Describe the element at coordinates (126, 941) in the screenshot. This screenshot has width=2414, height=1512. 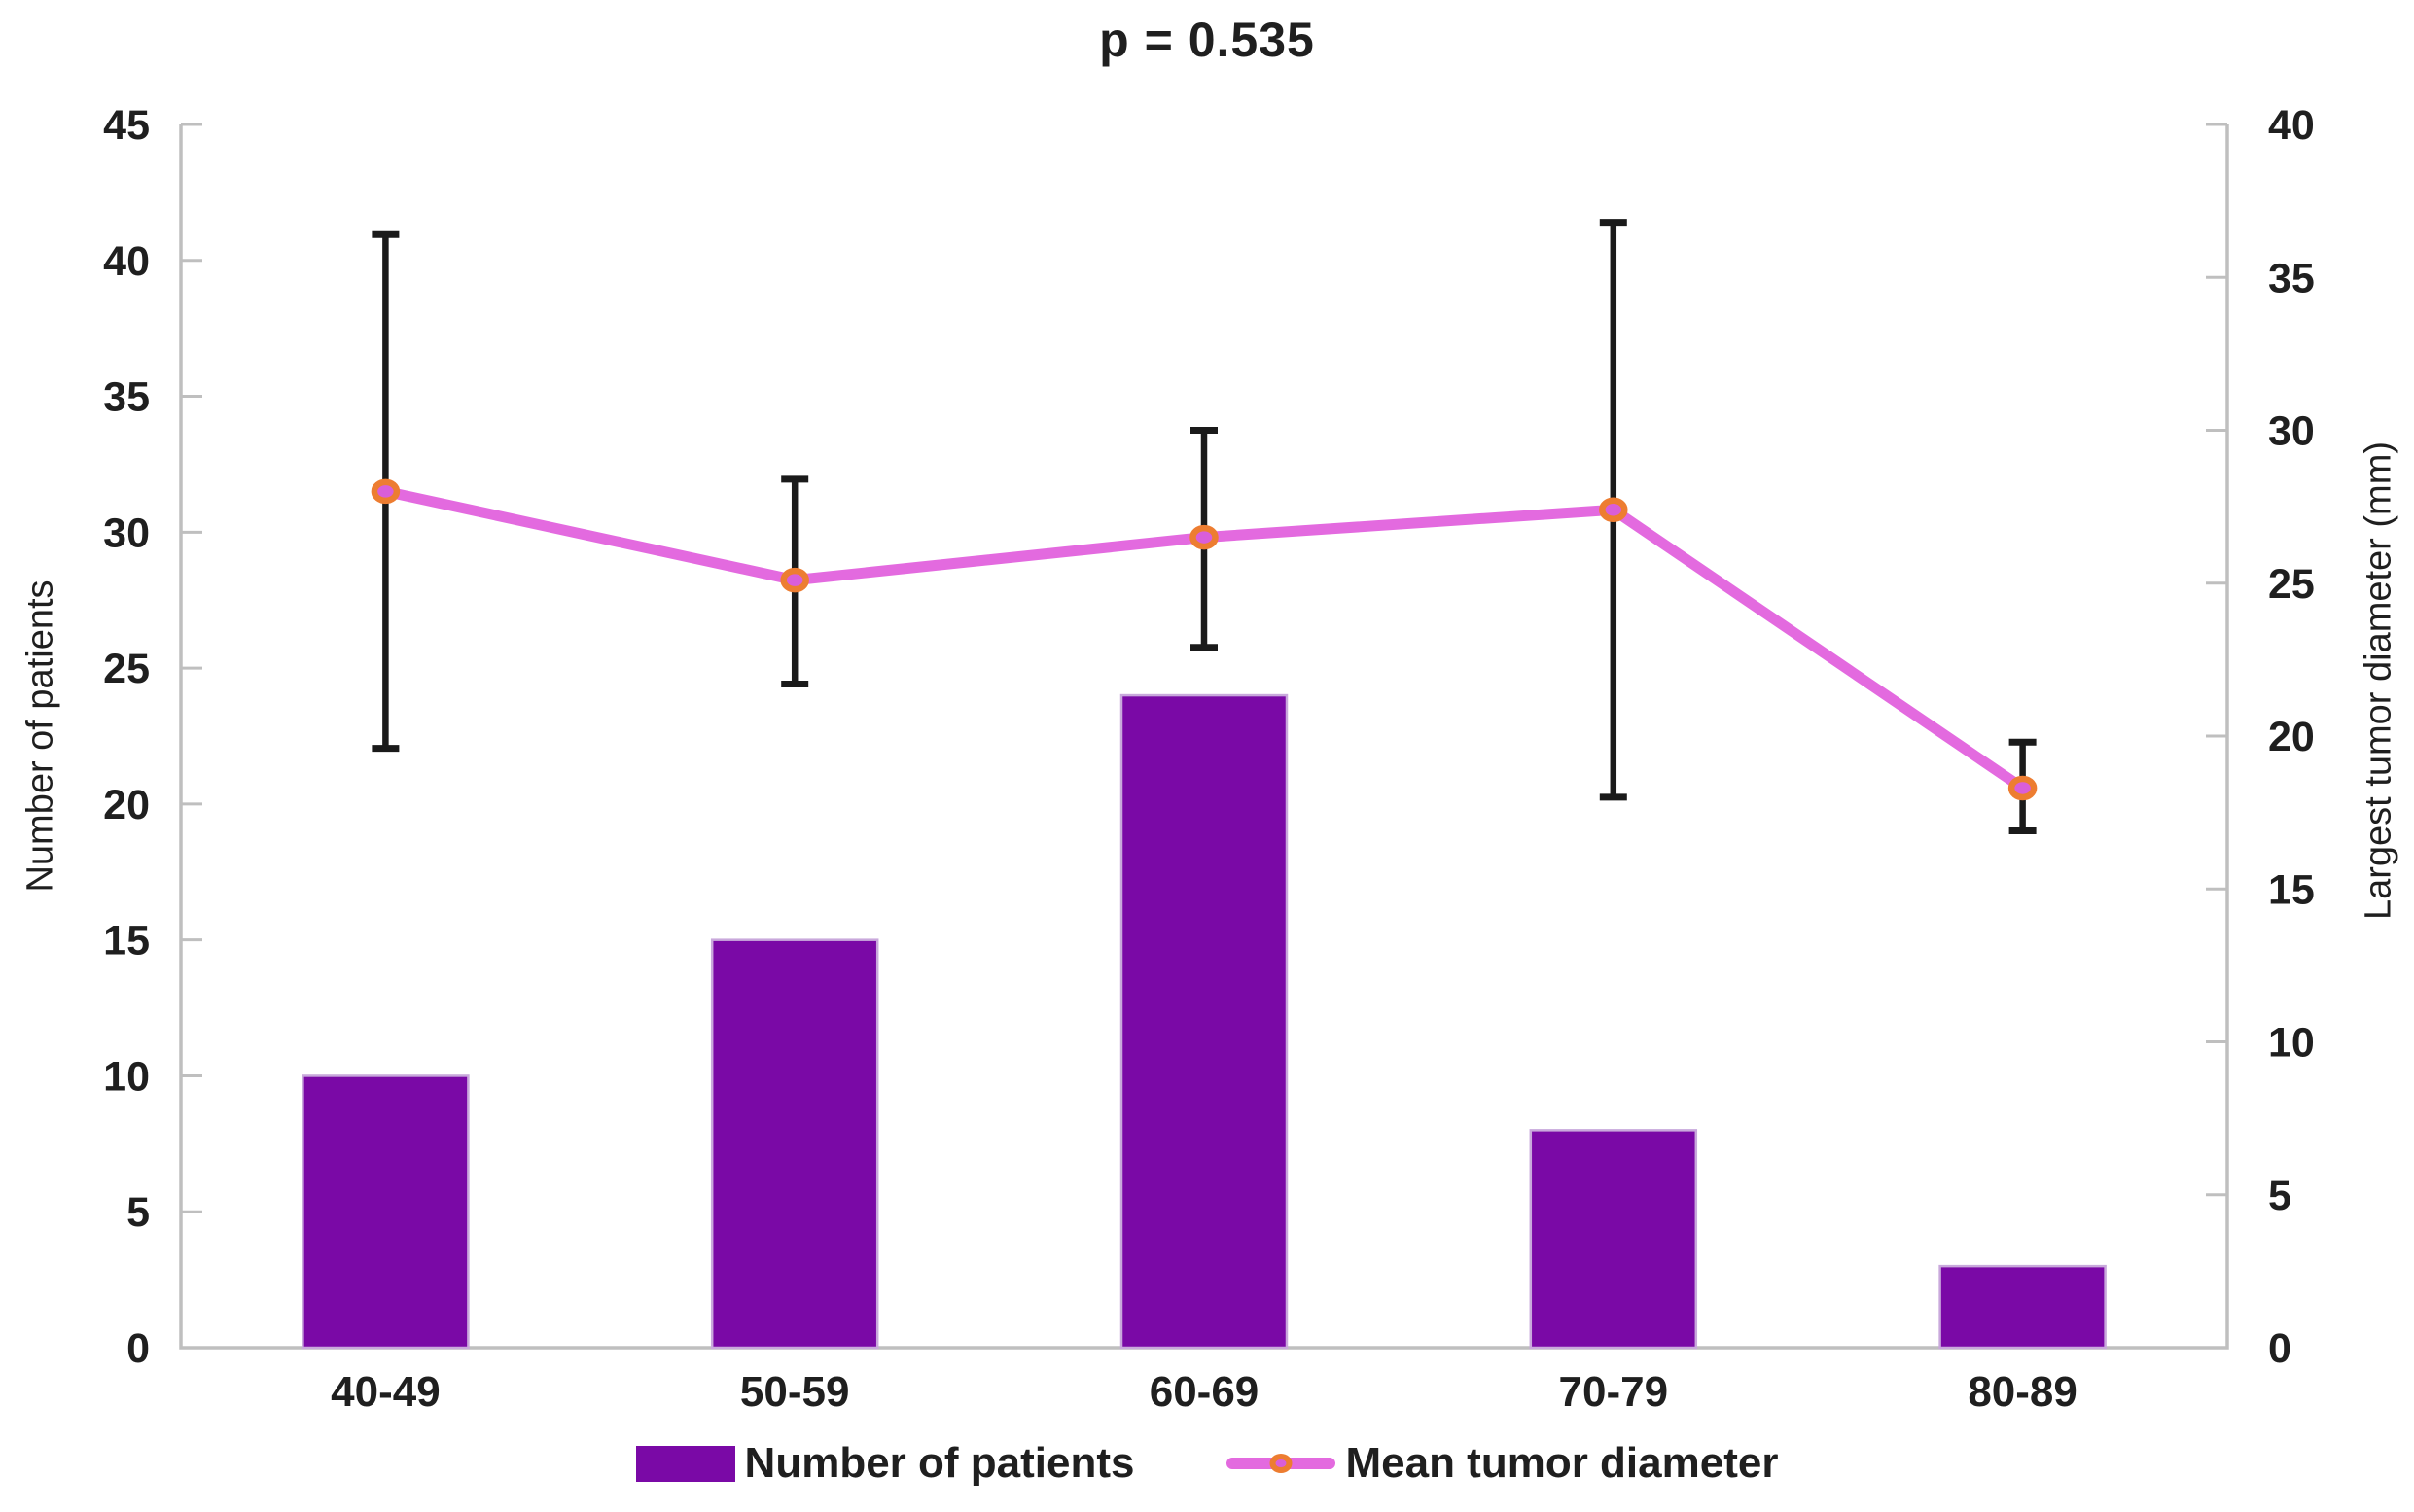
I see `y-left-tick-label: 15` at that location.